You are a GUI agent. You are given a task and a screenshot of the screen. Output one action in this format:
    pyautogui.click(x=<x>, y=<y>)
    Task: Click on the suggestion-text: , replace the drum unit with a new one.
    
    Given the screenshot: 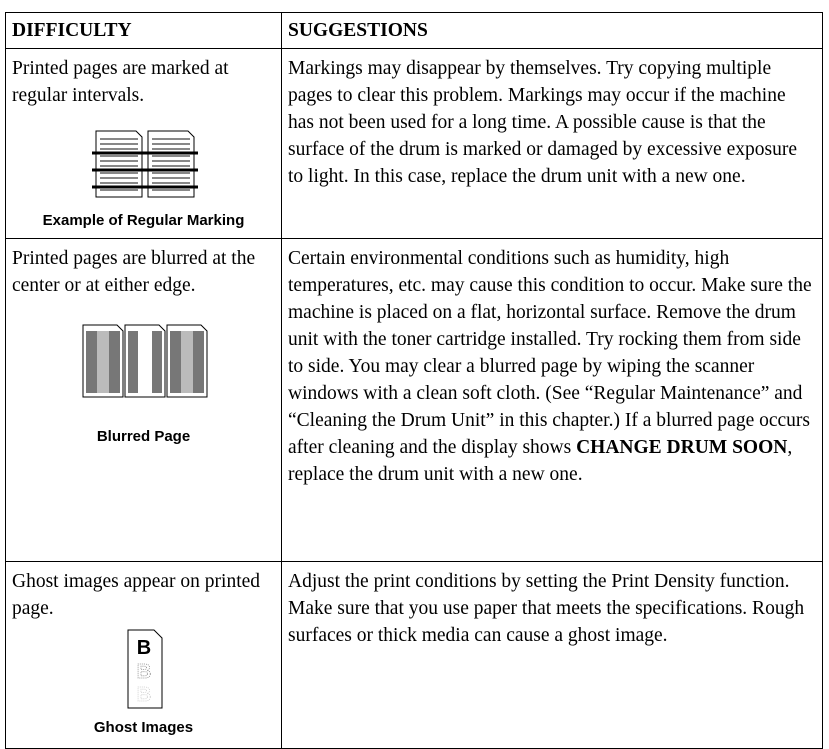 What is the action you would take?
    pyautogui.click(x=540, y=461)
    